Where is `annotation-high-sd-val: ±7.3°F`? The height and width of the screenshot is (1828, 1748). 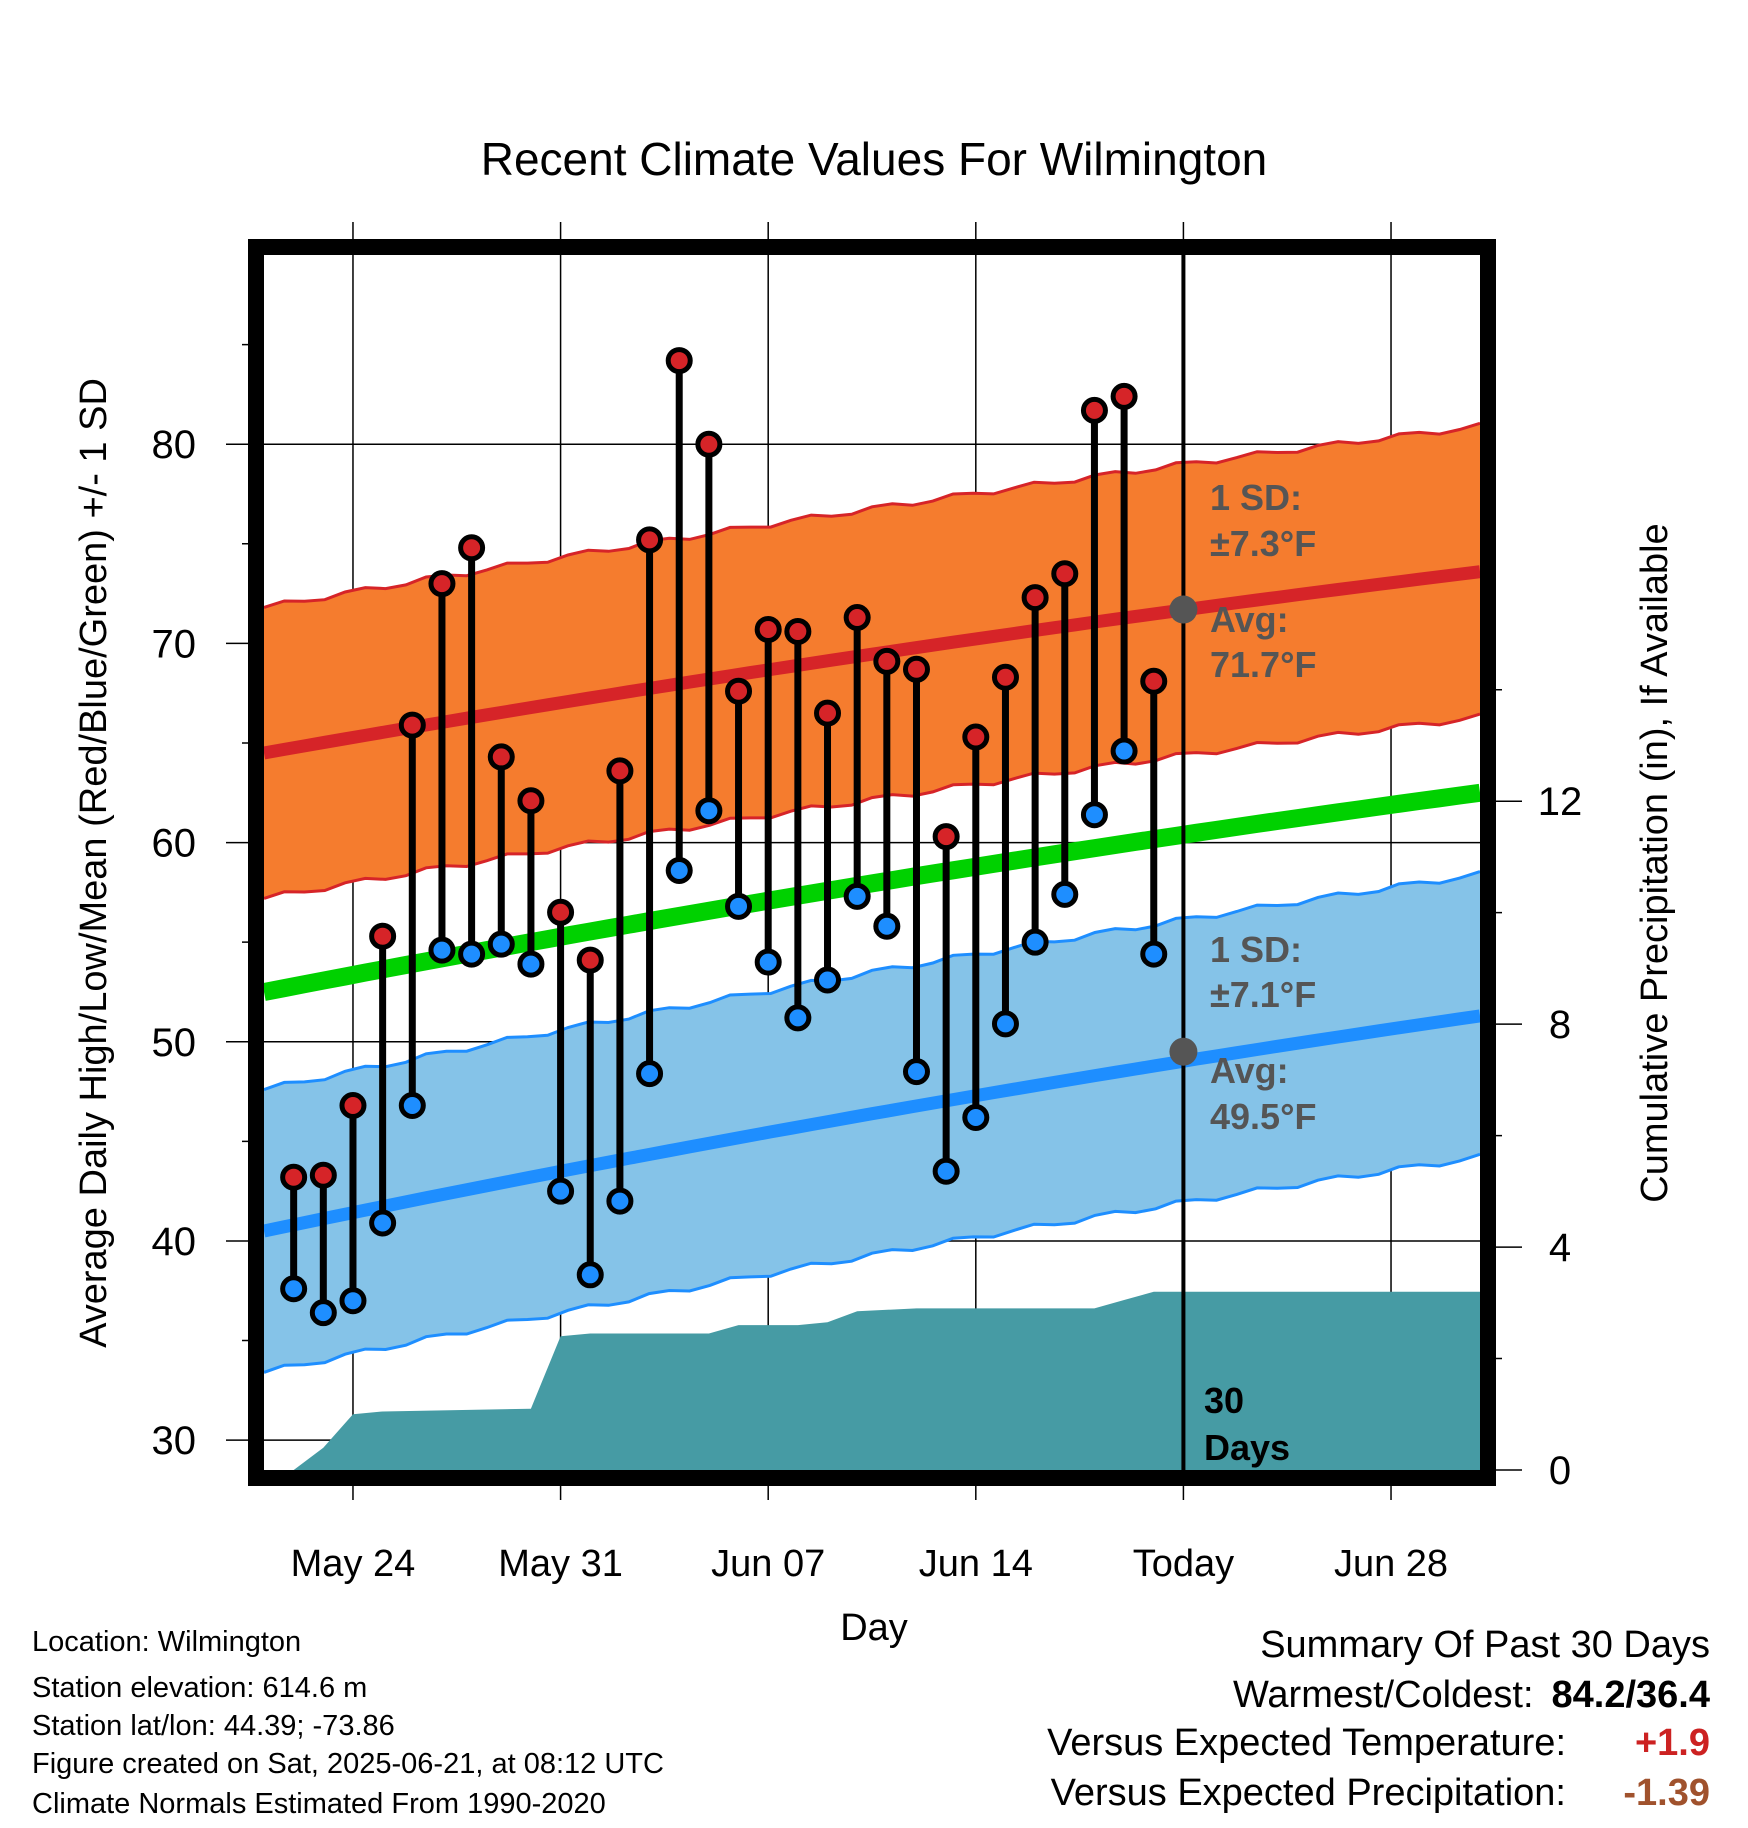 annotation-high-sd-val: ±7.3°F is located at coordinates (1263, 543).